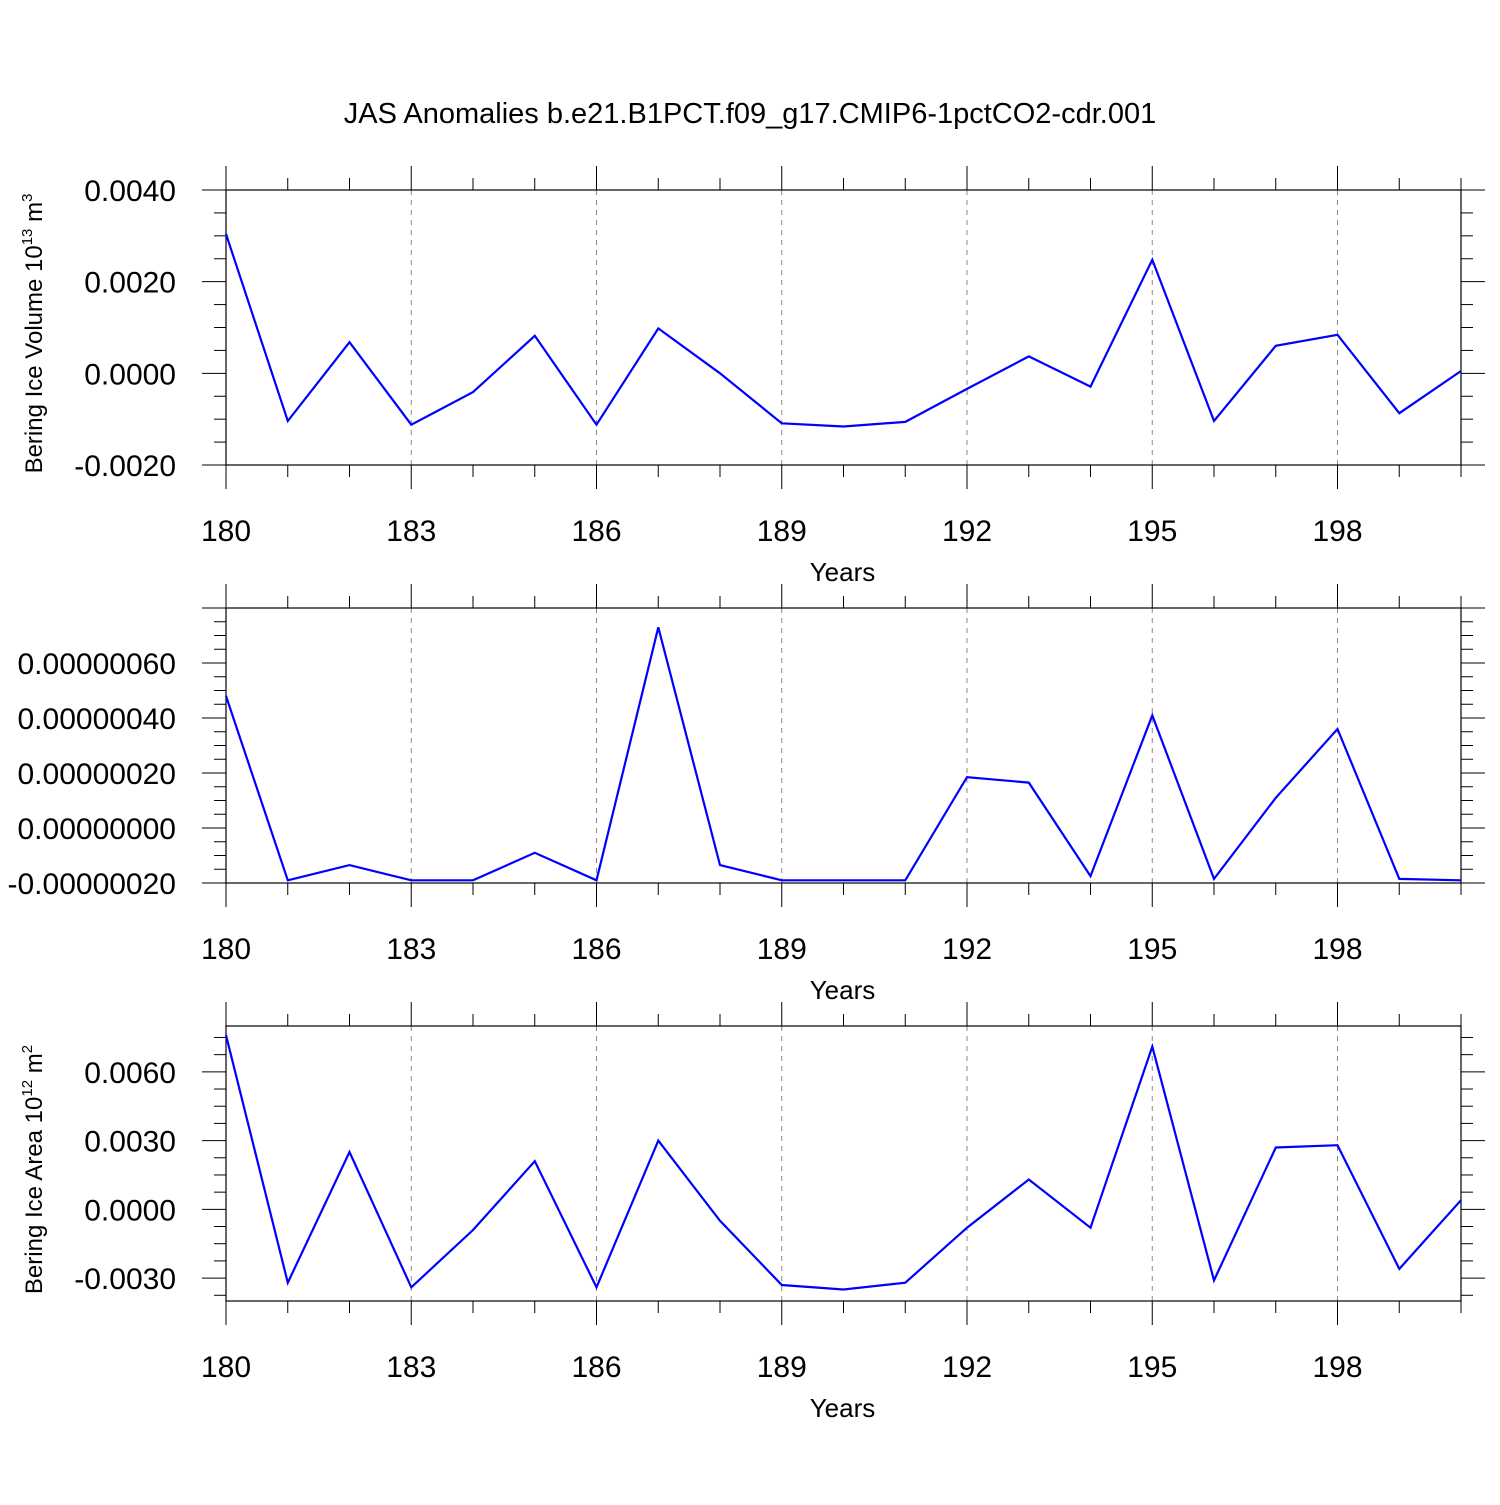  Describe the element at coordinates (125, 1279) in the screenshot. I see `y-tick-label: -0.0030` at that location.